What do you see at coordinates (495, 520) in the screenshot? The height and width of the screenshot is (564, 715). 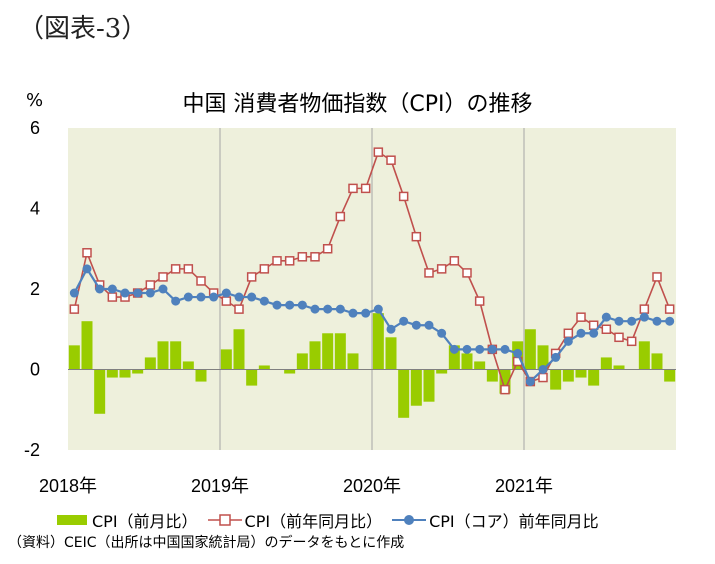 I see `legend-item-core: CPI（コア）前年同月比` at bounding box center [495, 520].